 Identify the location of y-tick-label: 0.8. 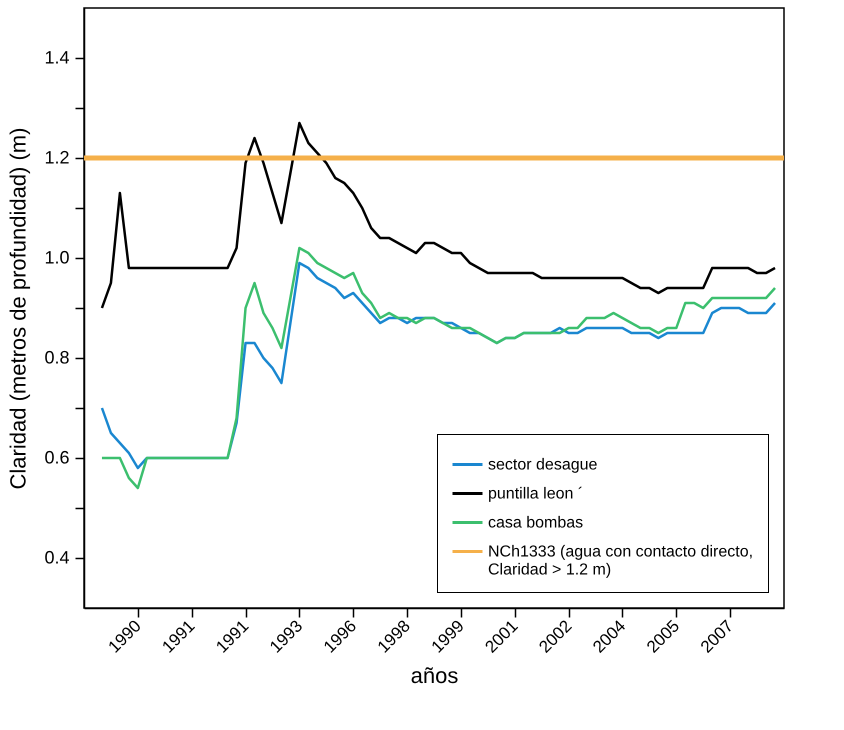
(57, 358).